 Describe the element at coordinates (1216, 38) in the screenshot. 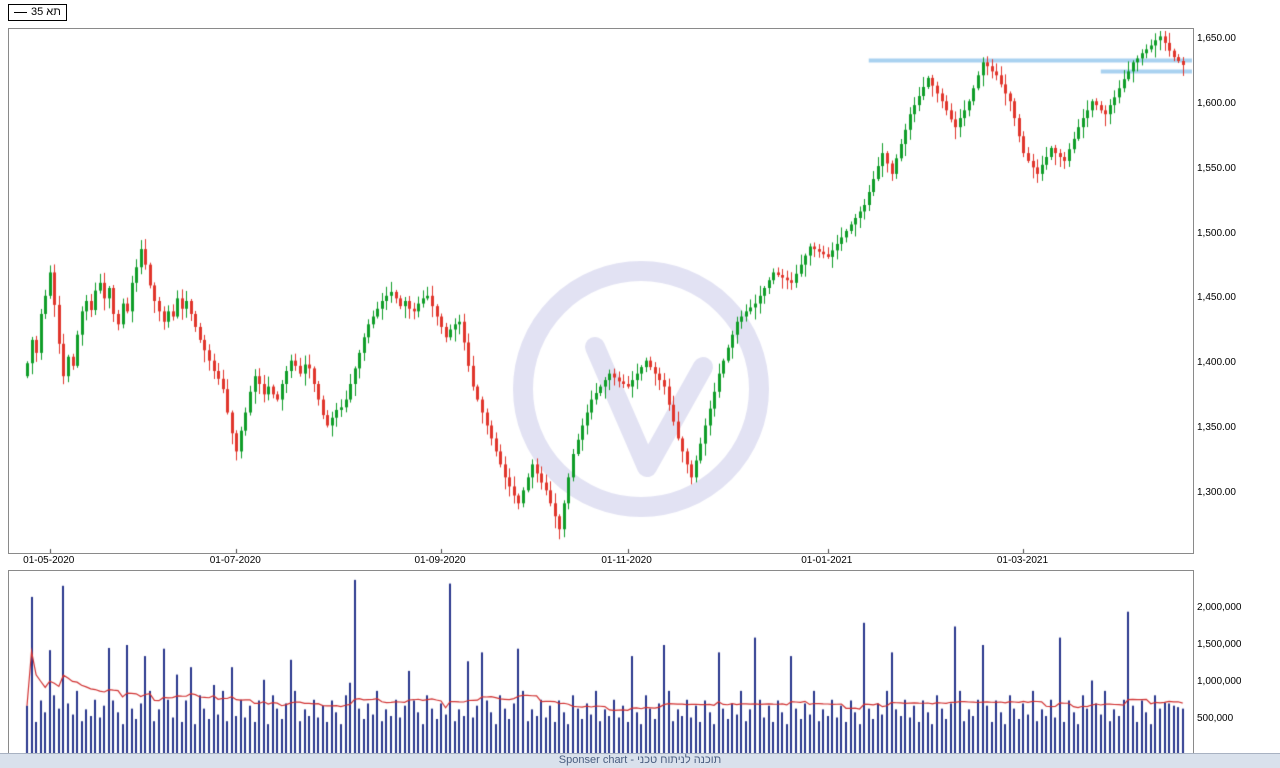

I see `price-tick-label: 1,650.00` at that location.